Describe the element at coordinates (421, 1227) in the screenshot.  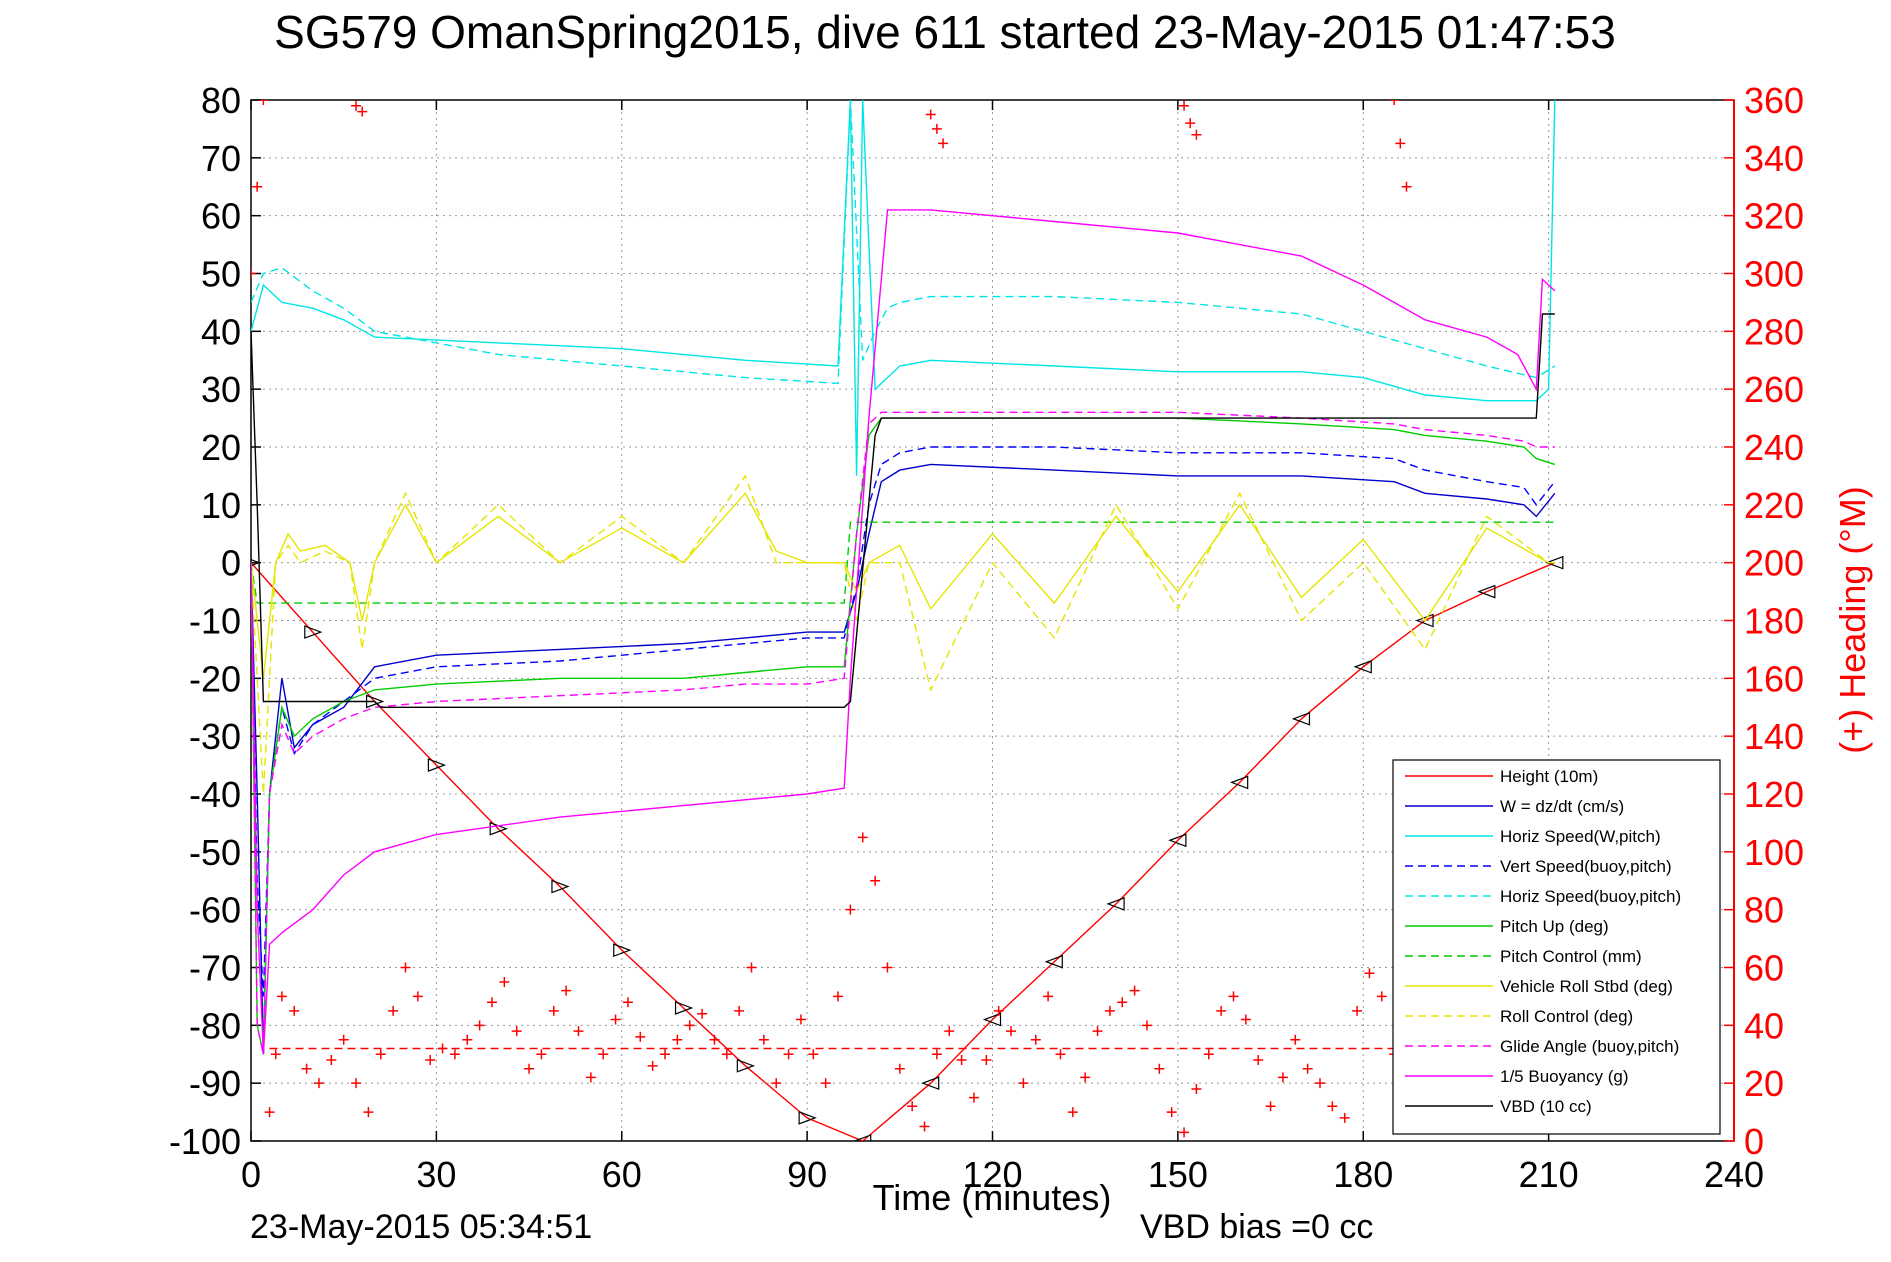
I see `footer-timestamp: 23-May-2015 05:34:51` at that location.